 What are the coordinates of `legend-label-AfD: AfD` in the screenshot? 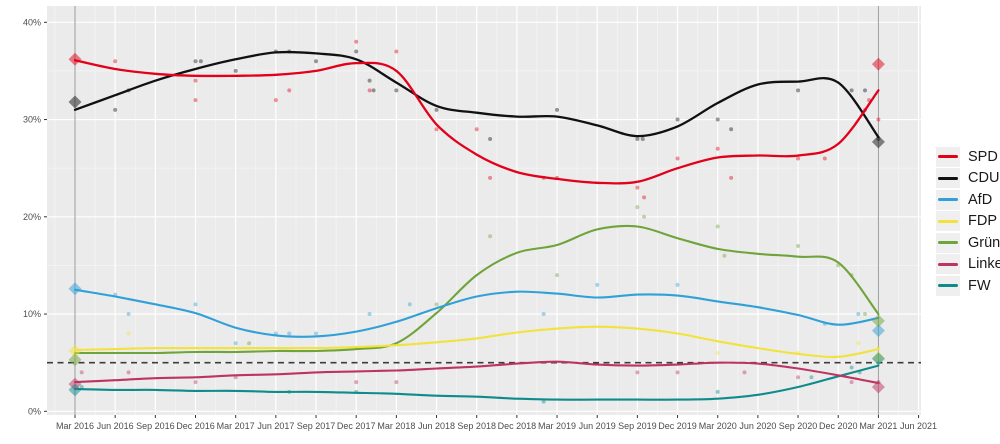 It's located at (980, 199).